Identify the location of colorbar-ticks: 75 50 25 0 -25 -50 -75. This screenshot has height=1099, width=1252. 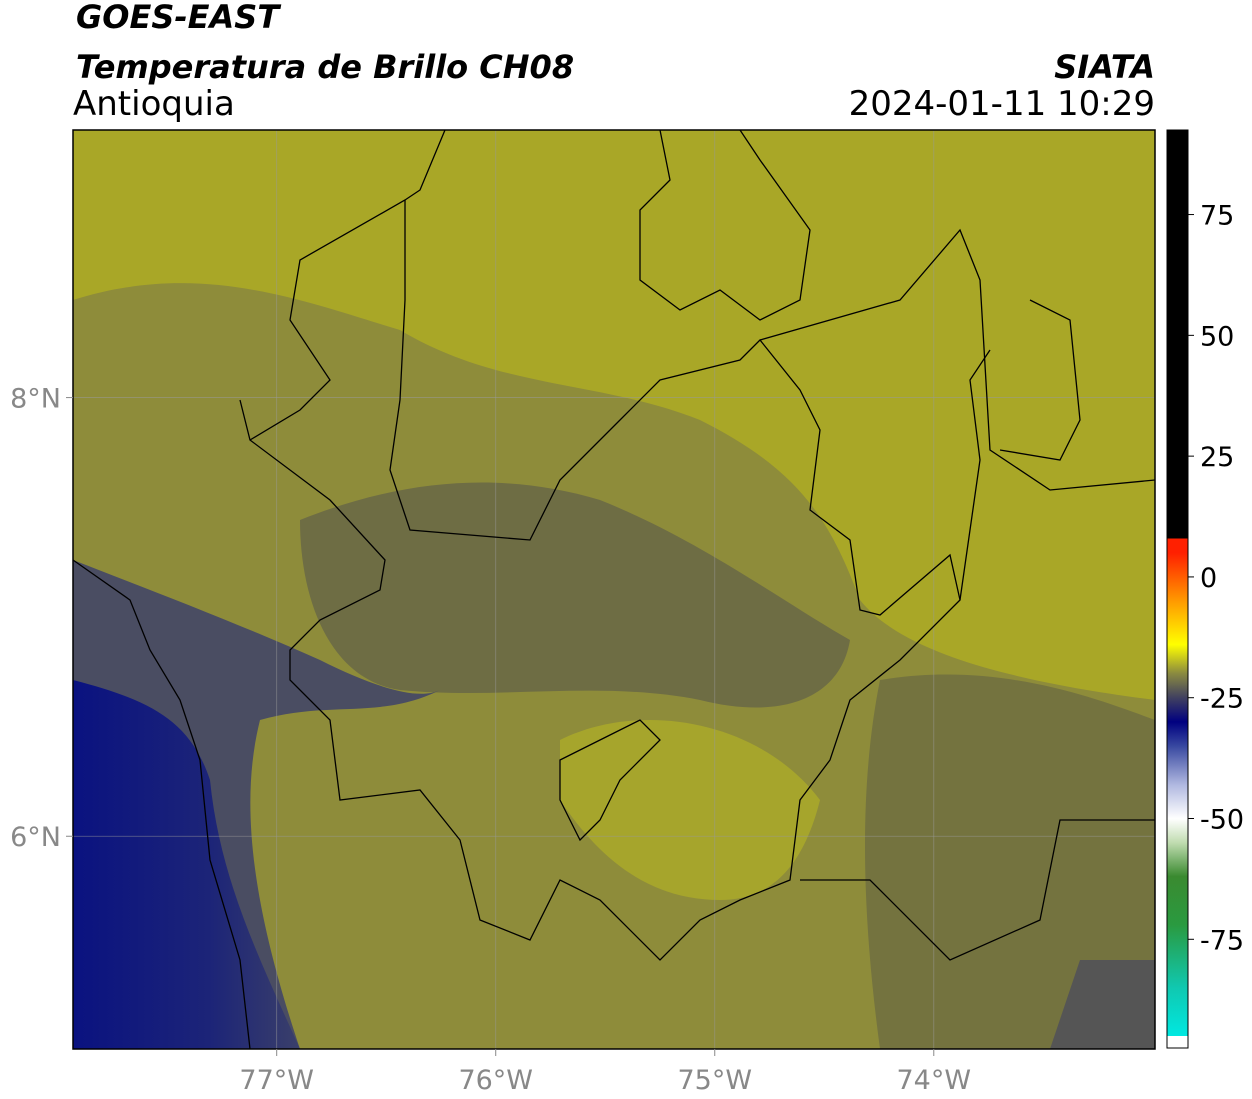
(1216, 578).